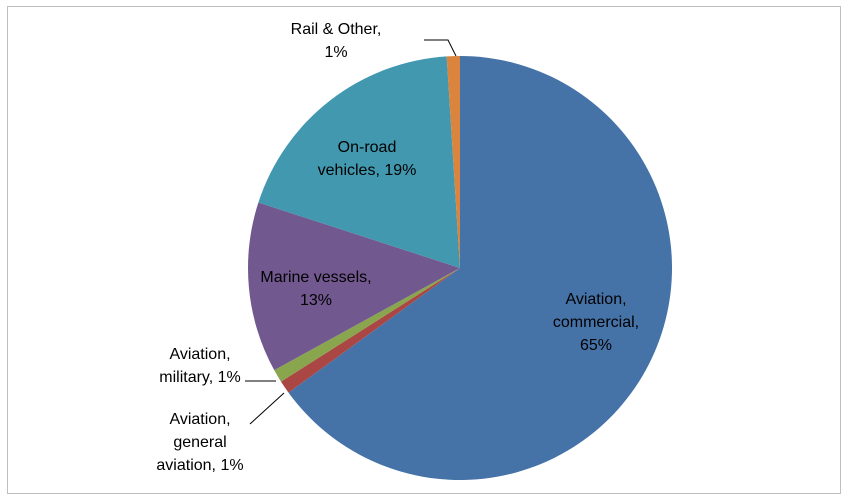  Describe the element at coordinates (316, 300) in the screenshot. I see `data-label: 13%` at that location.